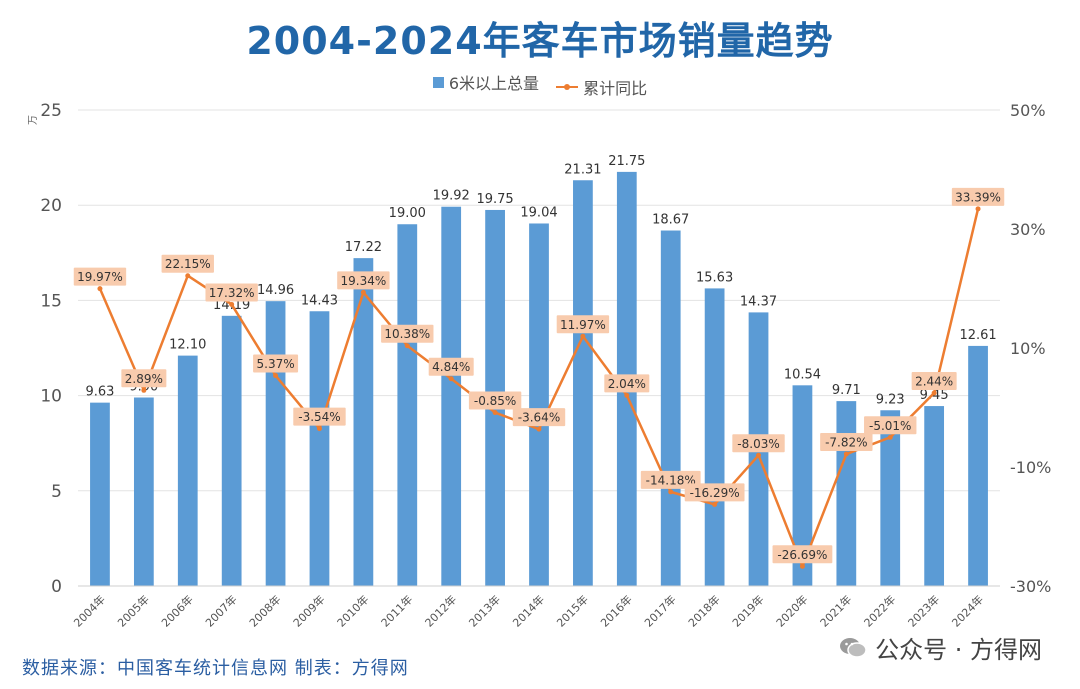  Describe the element at coordinates (89, 610) in the screenshot. I see `x-axis-tick-label: 2004年` at that location.